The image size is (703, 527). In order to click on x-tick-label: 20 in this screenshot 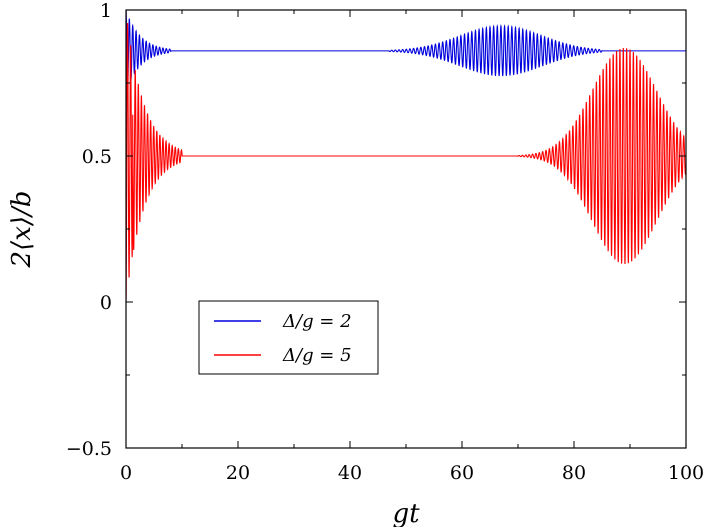, I will do `click(238, 473)`.